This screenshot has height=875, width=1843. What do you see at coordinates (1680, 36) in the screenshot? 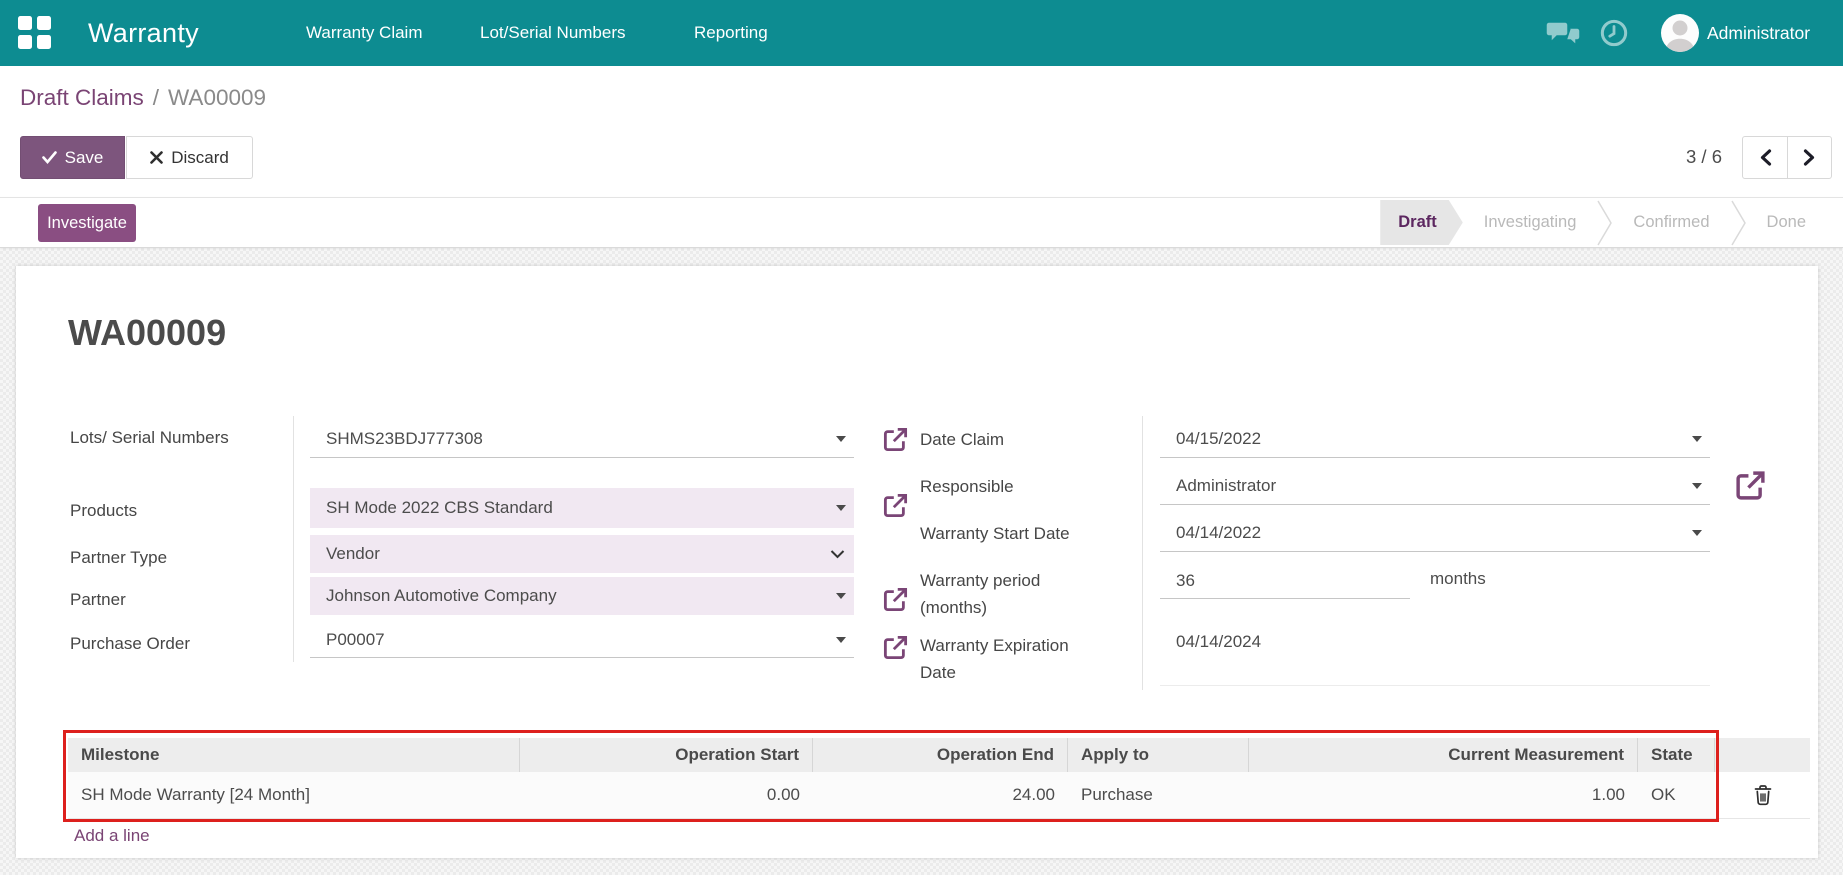
I see `person-silhouette-icon` at bounding box center [1680, 36].